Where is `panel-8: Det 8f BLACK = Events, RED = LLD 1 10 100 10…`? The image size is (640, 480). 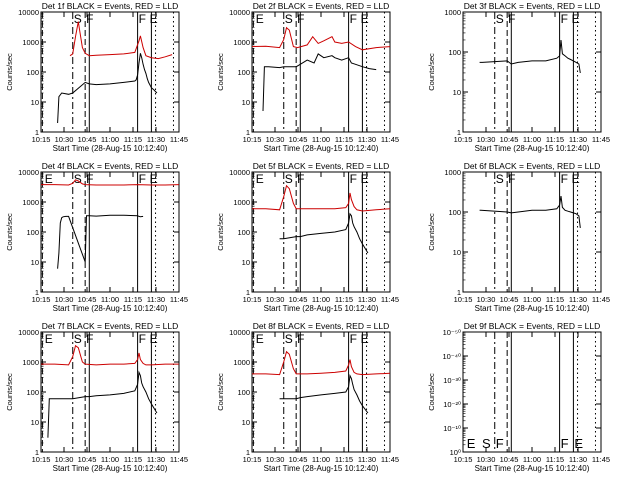 panel-8: Det 8f BLACK = Events, RED = LLD 1 10 100 10… is located at coordinates (307, 397).